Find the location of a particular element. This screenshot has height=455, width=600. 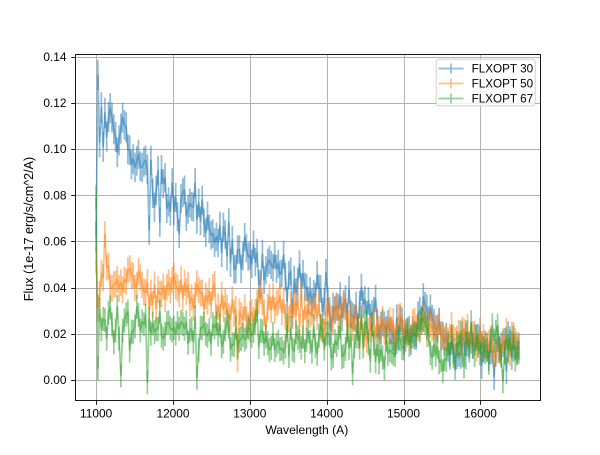

svg-text: 0.04 is located at coordinates (55, 288).